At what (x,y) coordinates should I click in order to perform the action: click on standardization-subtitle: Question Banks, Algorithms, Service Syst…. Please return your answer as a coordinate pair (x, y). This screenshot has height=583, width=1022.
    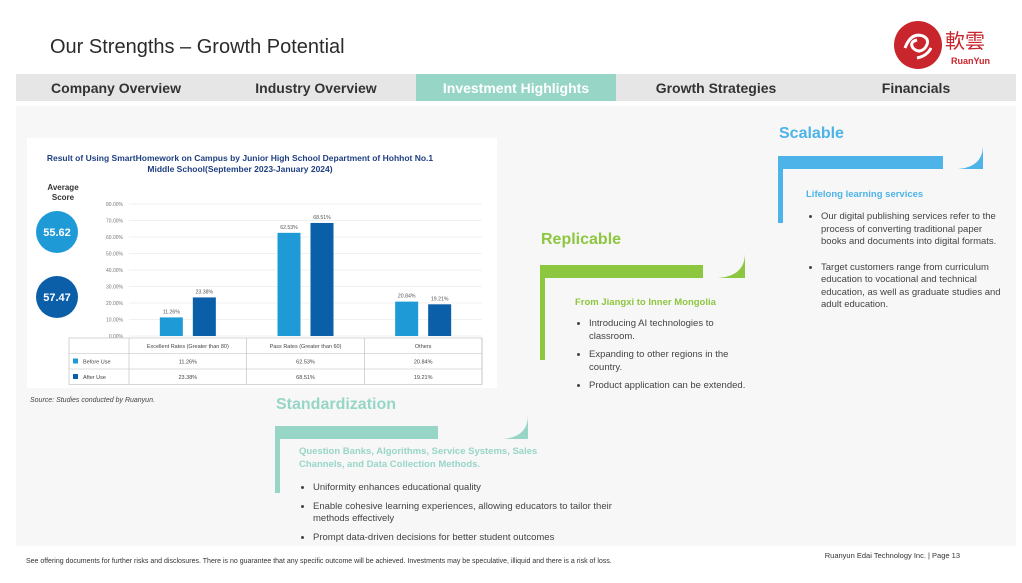
    Looking at the image, I should click on (418, 458).